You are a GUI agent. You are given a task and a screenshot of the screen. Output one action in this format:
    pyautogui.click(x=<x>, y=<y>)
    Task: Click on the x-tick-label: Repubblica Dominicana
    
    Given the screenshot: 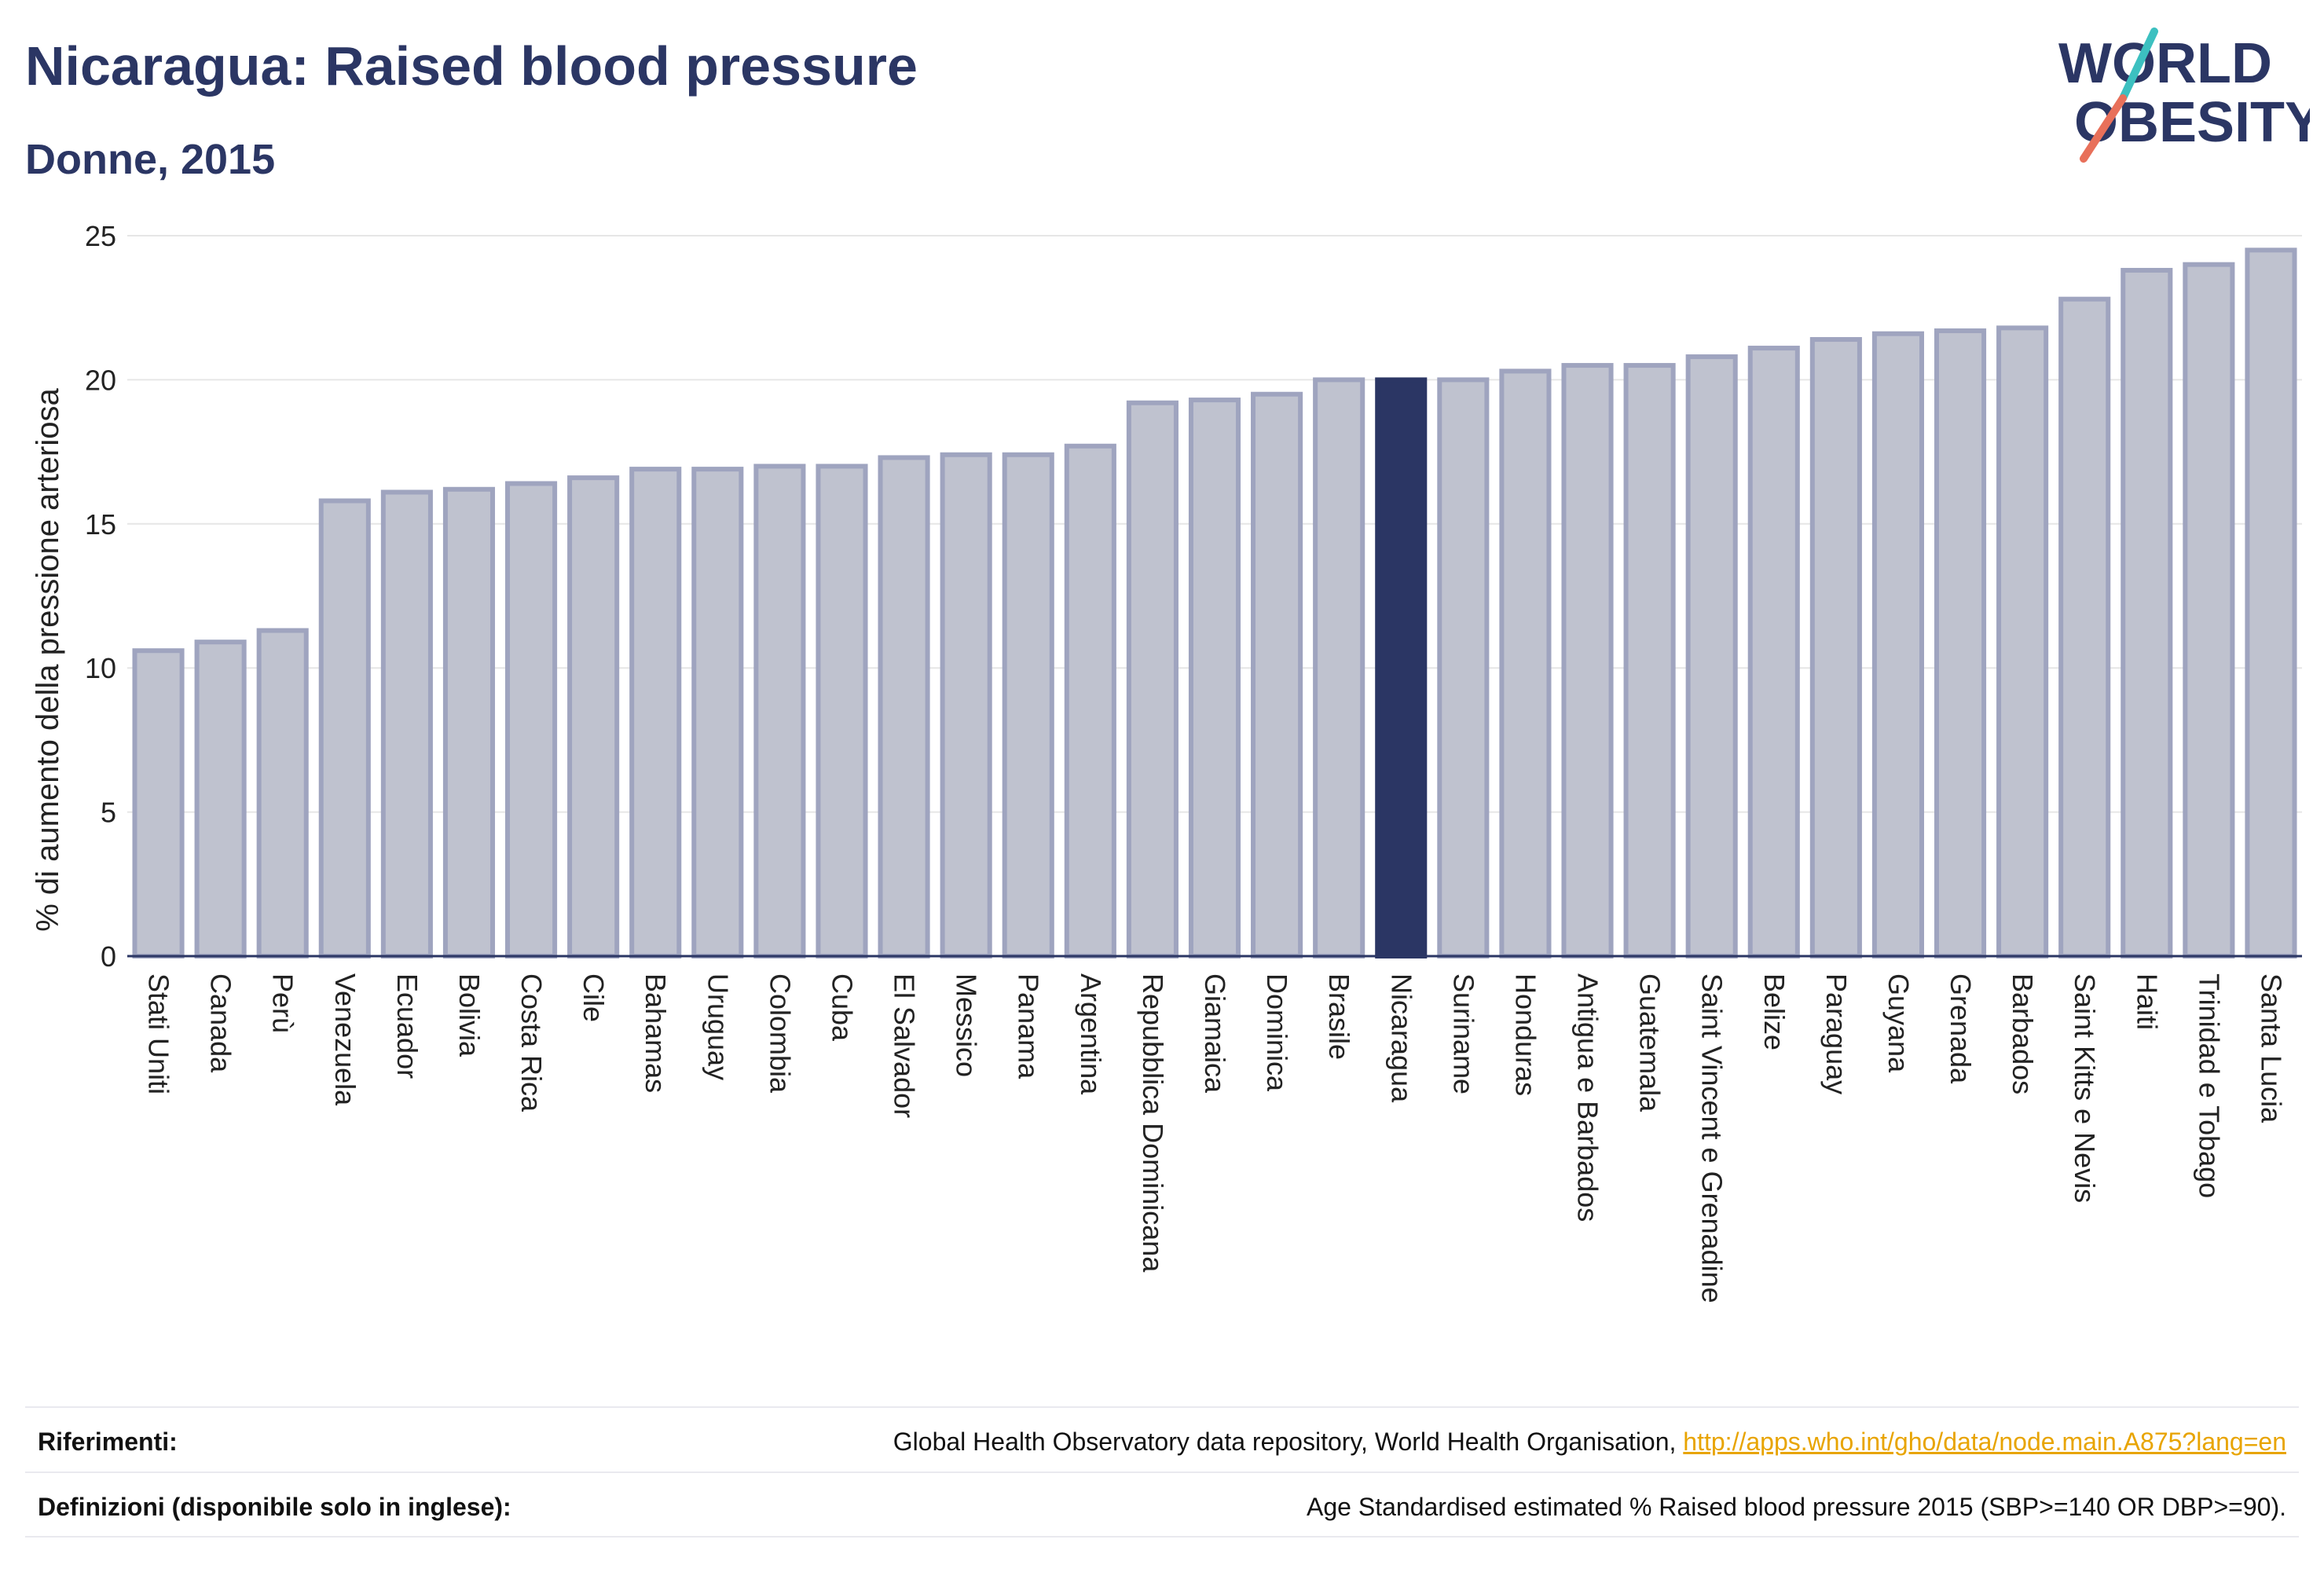 What is the action you would take?
    pyautogui.click(x=1153, y=1123)
    